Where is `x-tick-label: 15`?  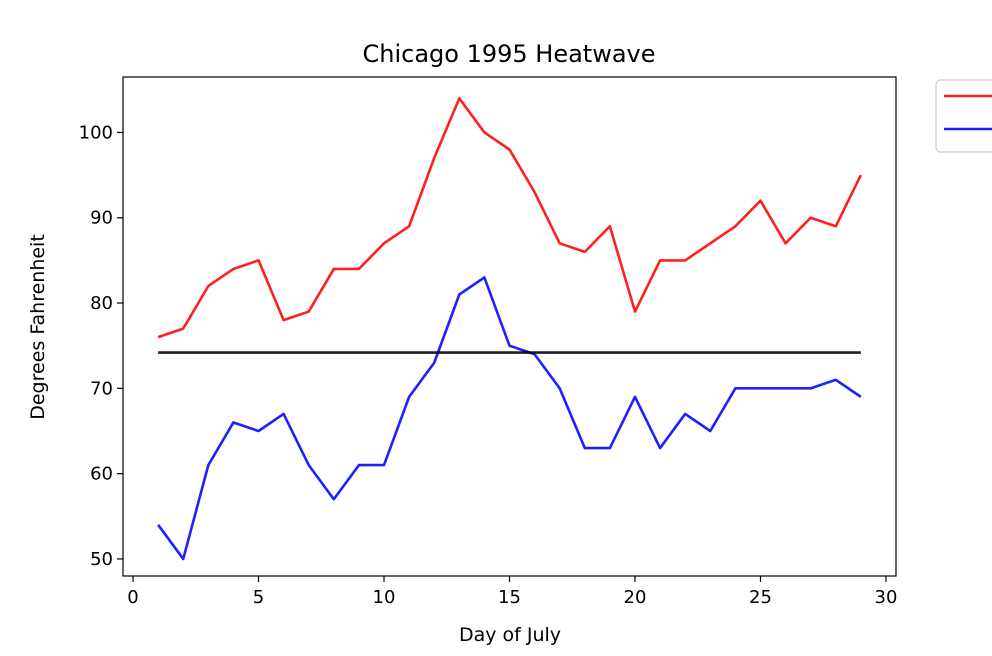
x-tick-label: 15 is located at coordinates (509, 597).